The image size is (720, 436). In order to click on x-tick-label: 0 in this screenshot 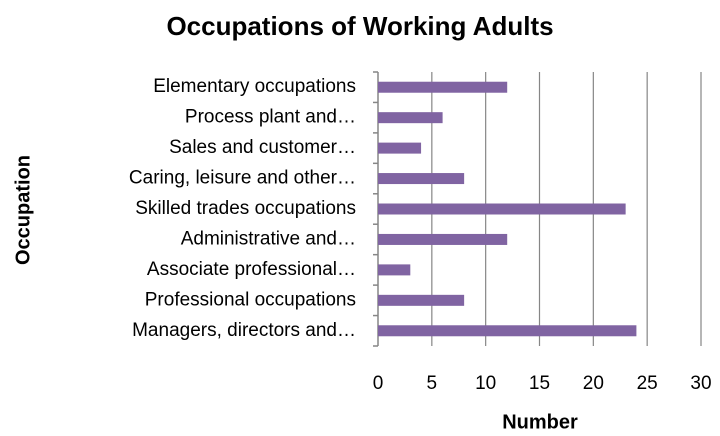, I will do `click(378, 383)`.